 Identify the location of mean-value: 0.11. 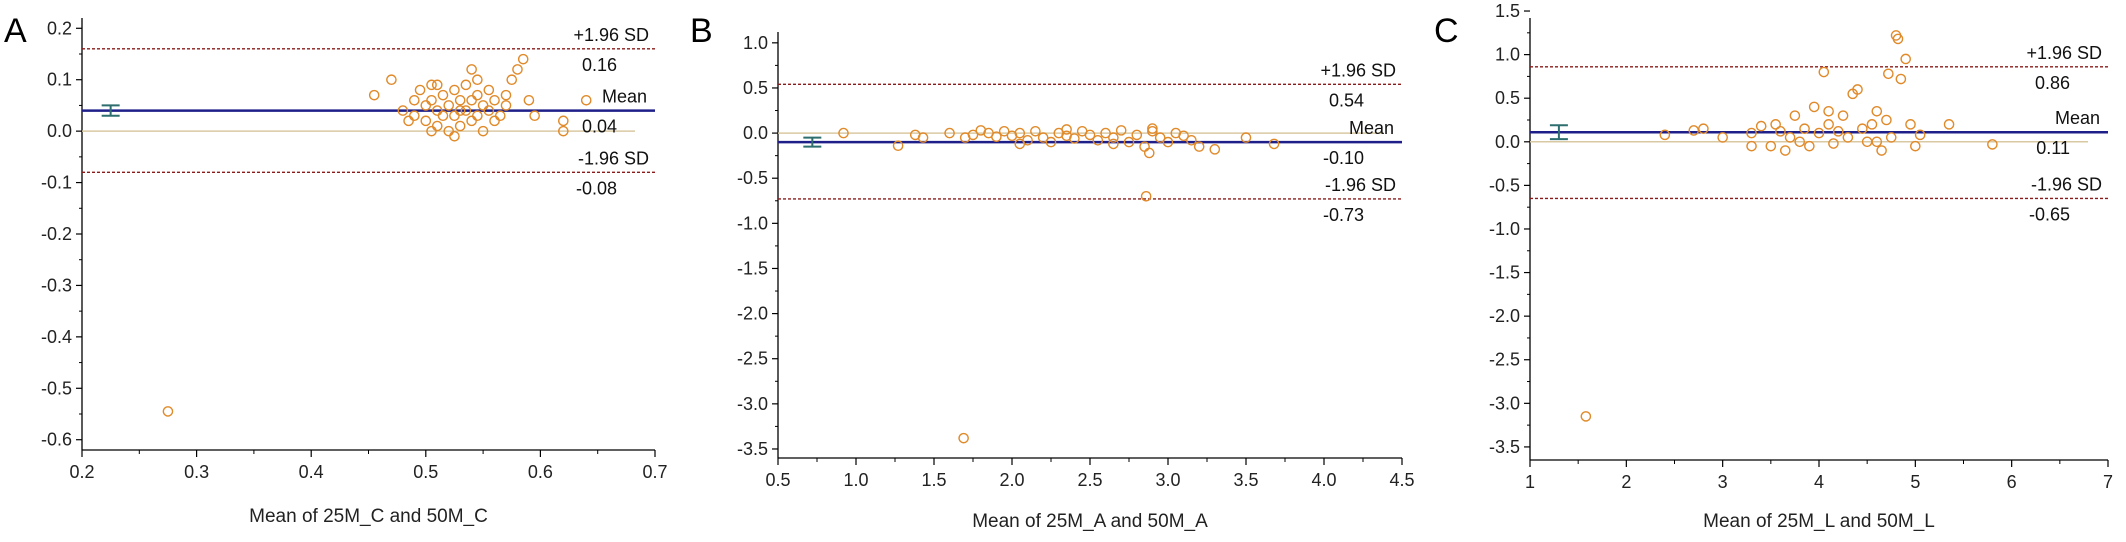
(2053, 148).